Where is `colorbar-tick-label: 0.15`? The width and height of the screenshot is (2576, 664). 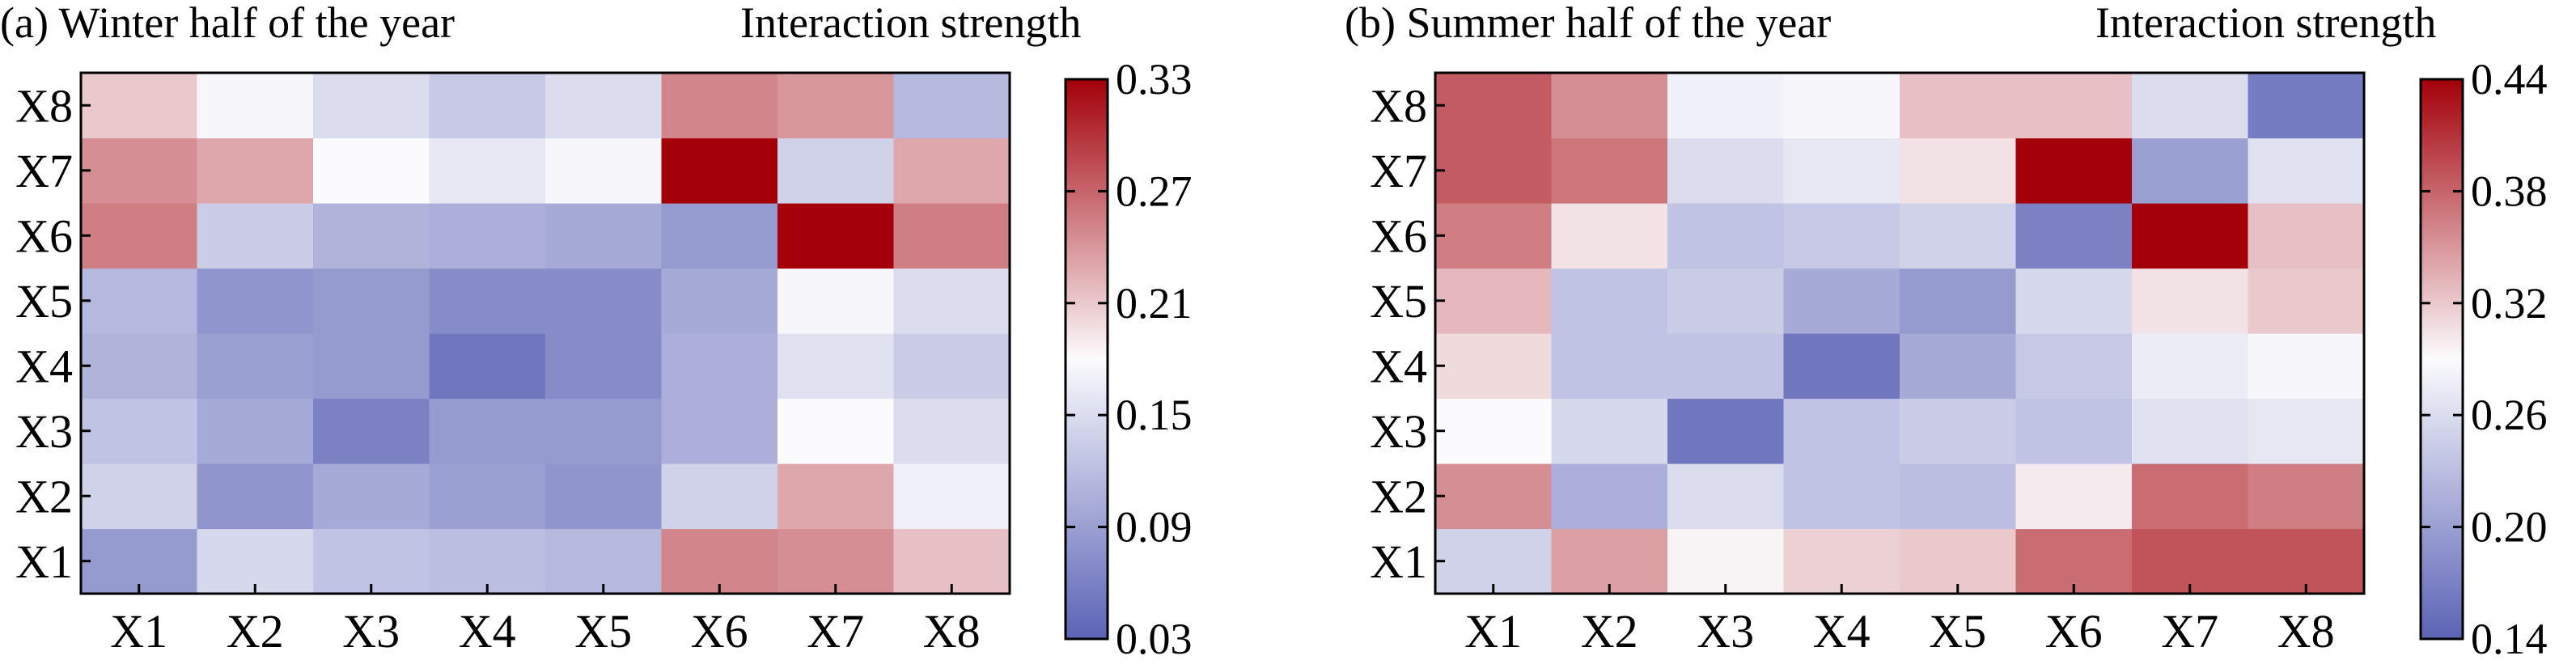 colorbar-tick-label: 0.15 is located at coordinates (1154, 415).